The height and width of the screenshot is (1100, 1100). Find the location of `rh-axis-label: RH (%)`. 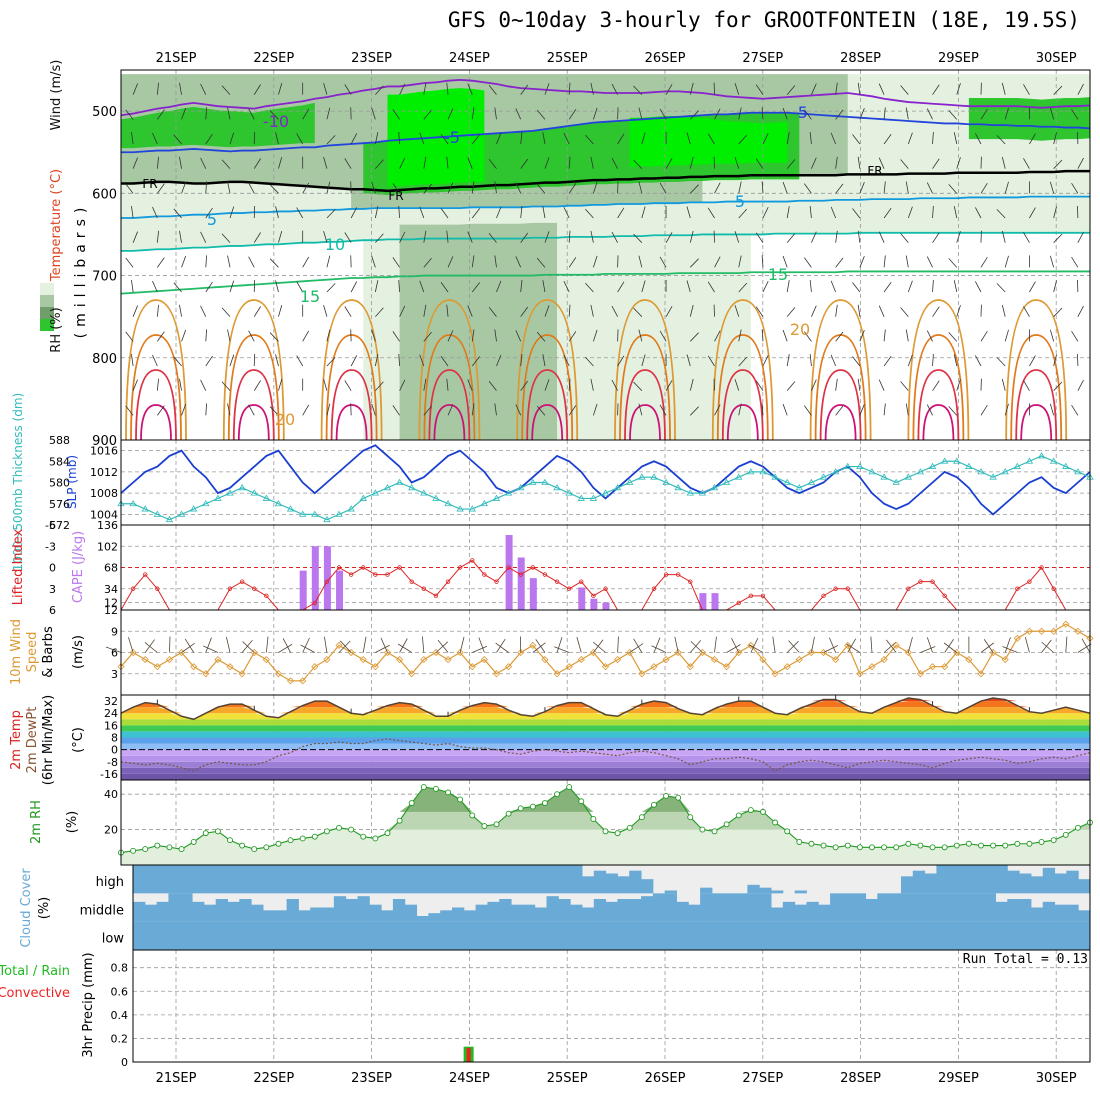

rh-axis-label: RH (%) is located at coordinates (56, 329).